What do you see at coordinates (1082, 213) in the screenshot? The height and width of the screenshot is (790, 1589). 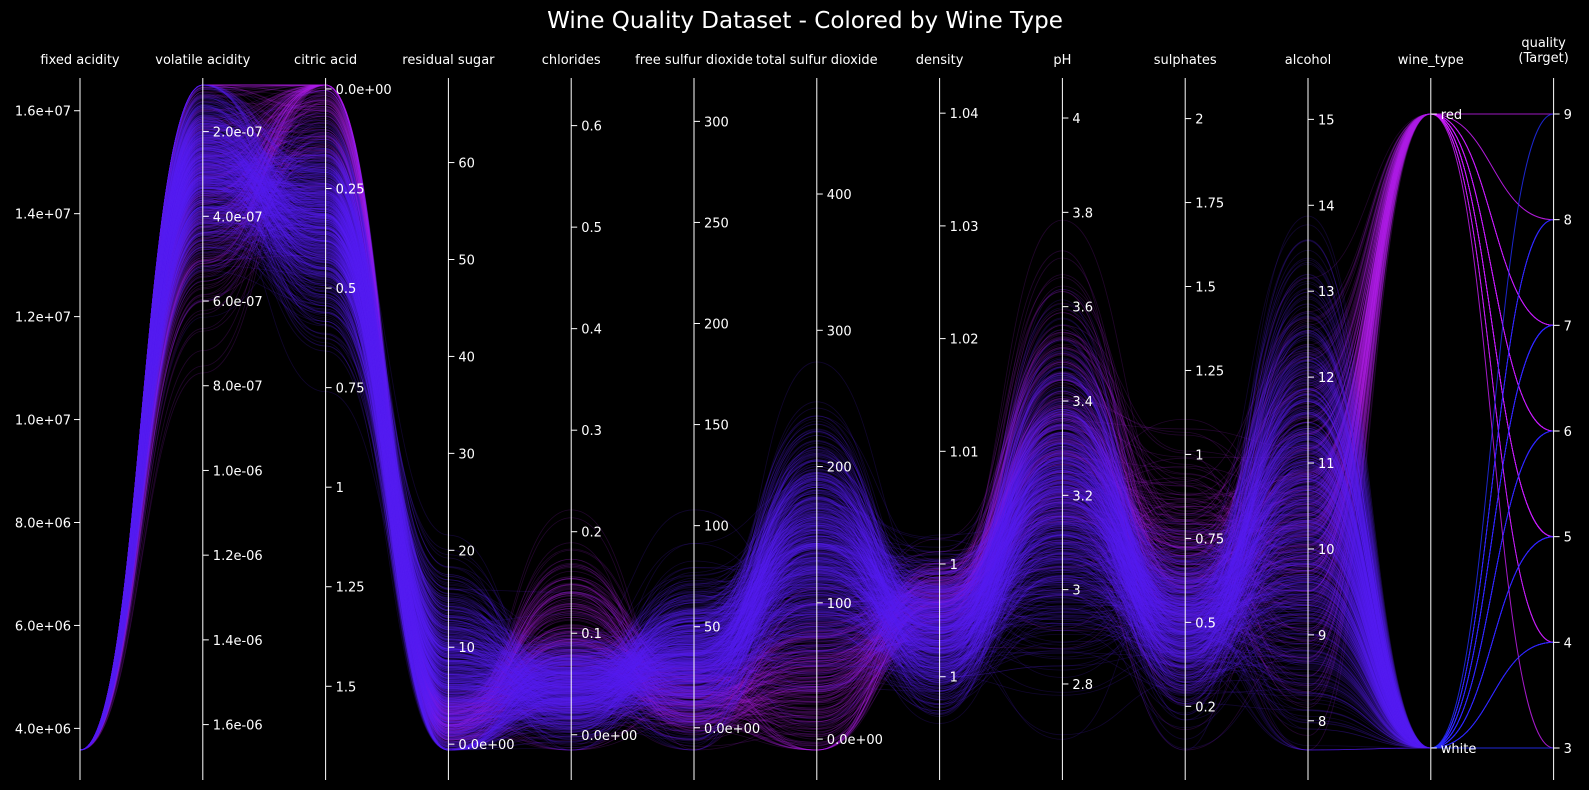 I see `tick-label: 3.8` at bounding box center [1082, 213].